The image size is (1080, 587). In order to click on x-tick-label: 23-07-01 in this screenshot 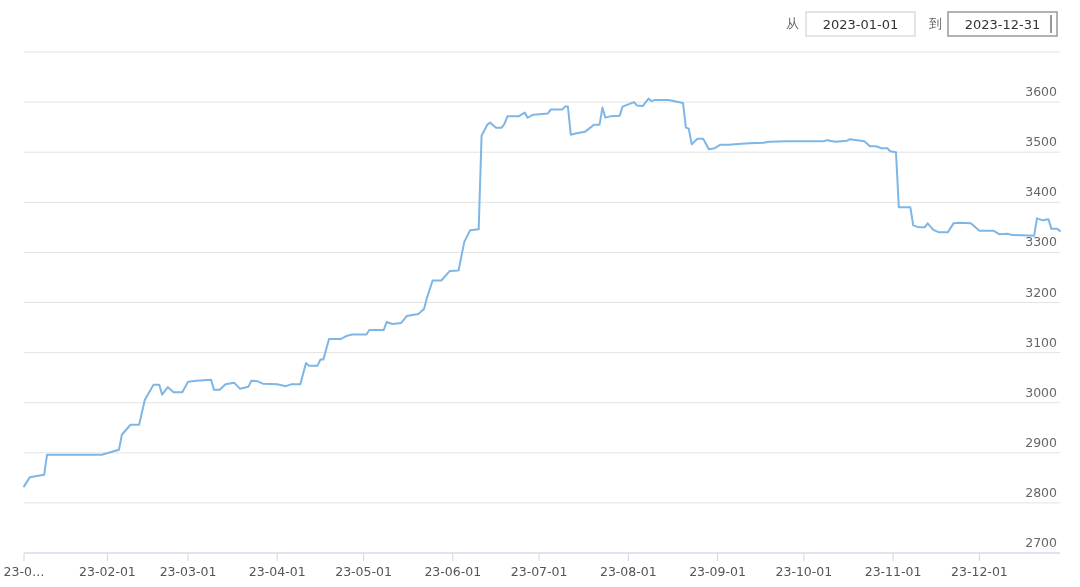, I will do `click(539, 571)`.